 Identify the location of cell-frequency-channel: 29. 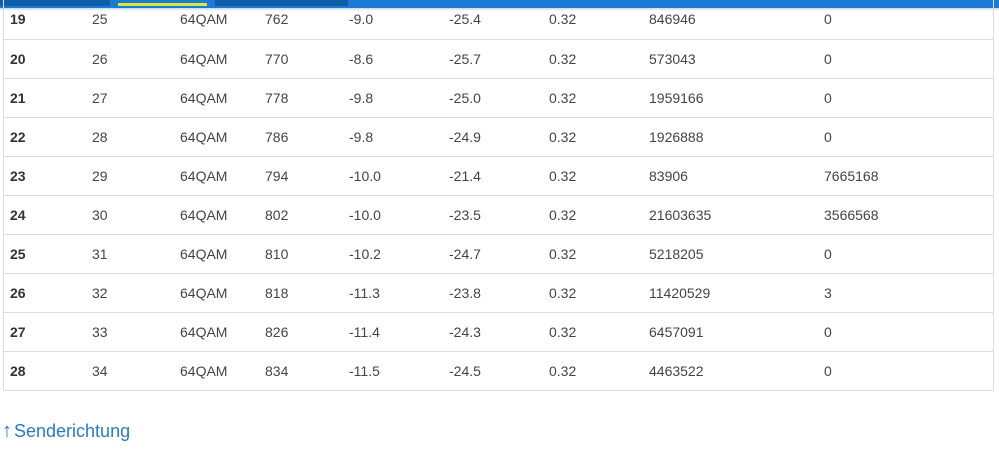
(100, 175).